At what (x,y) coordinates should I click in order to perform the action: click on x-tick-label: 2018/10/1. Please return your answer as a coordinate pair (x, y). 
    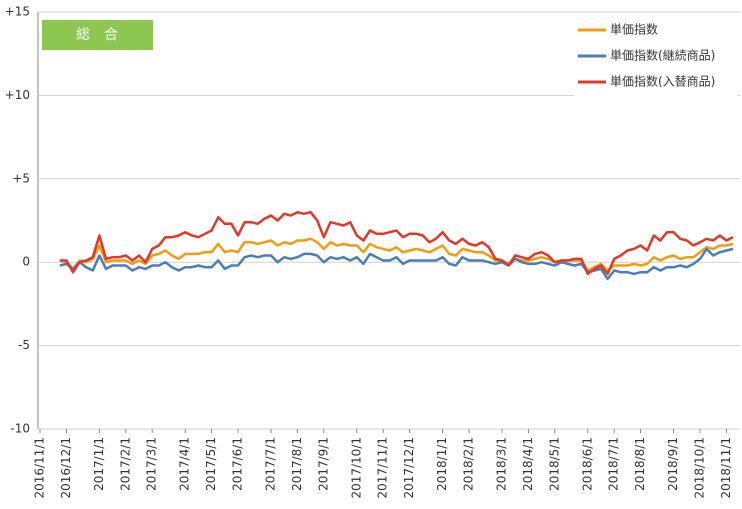
    Looking at the image, I should click on (700, 468).